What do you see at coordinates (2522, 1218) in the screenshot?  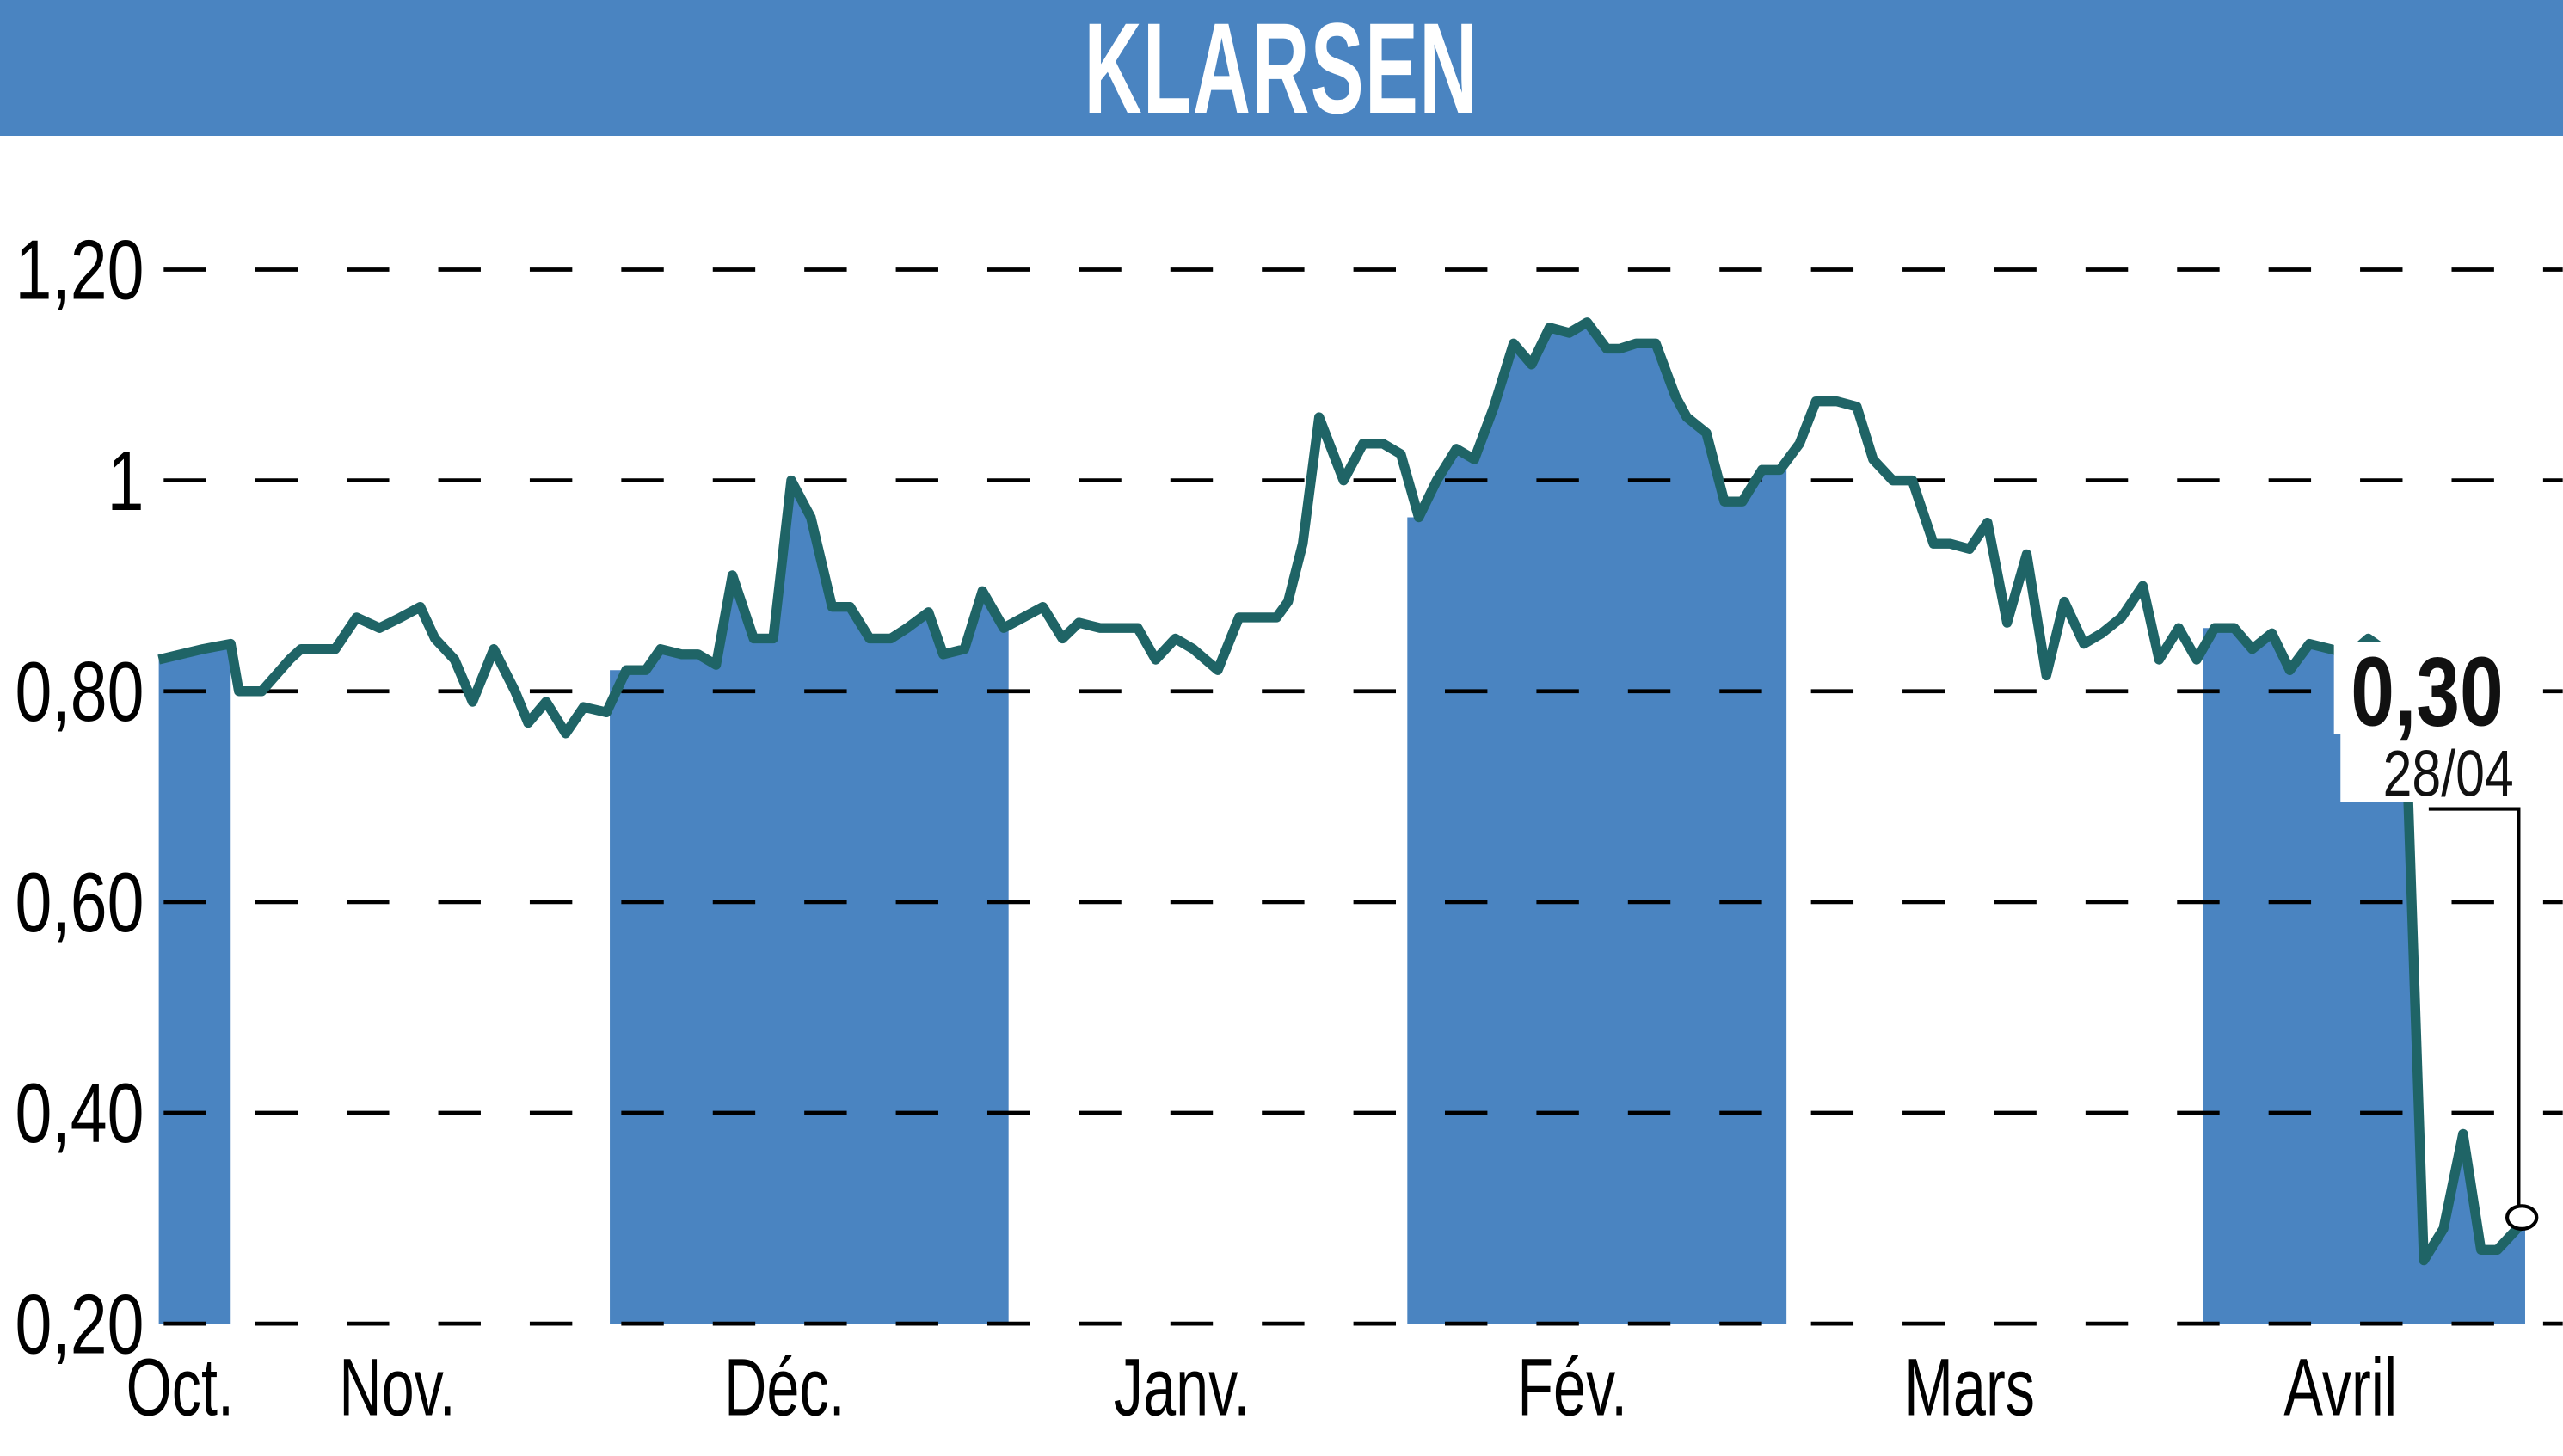 I see `last-point-marker` at bounding box center [2522, 1218].